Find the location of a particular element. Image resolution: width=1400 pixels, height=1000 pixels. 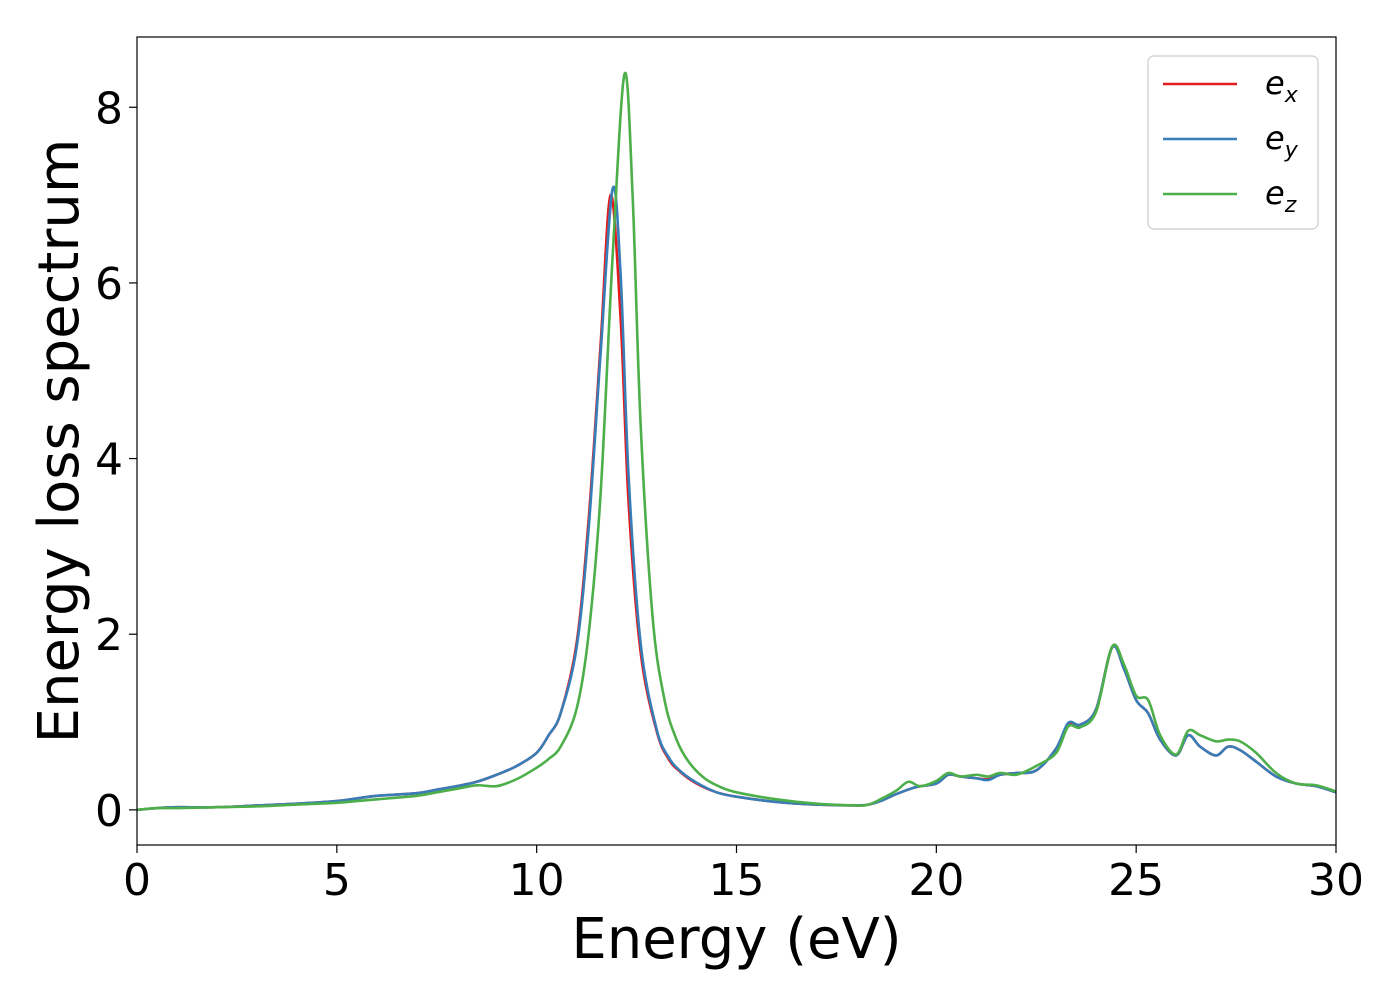

y-axis: 0 2 4 6 8 is located at coordinates (116, 460).